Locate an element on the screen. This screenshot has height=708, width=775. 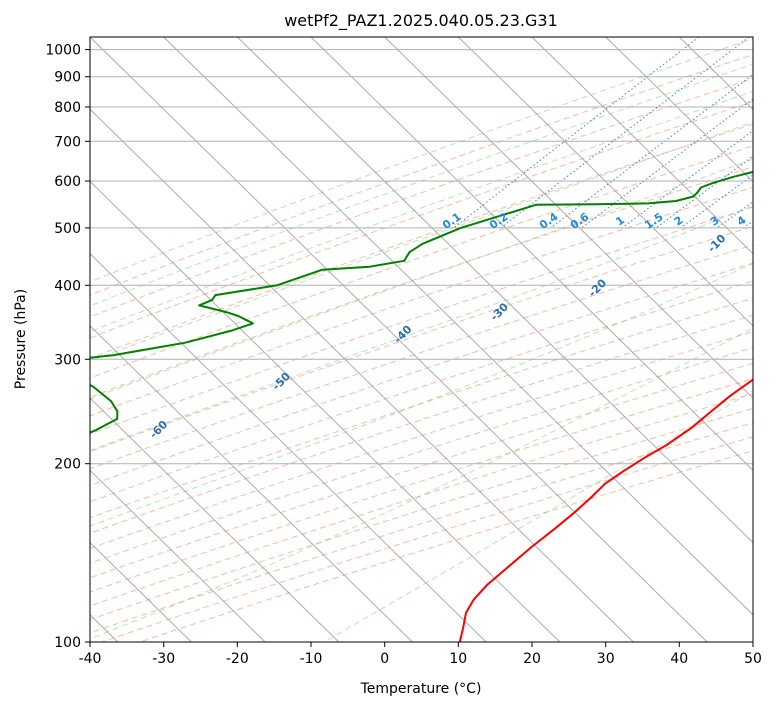
isotherm-label: -40 is located at coordinates (402, 334).